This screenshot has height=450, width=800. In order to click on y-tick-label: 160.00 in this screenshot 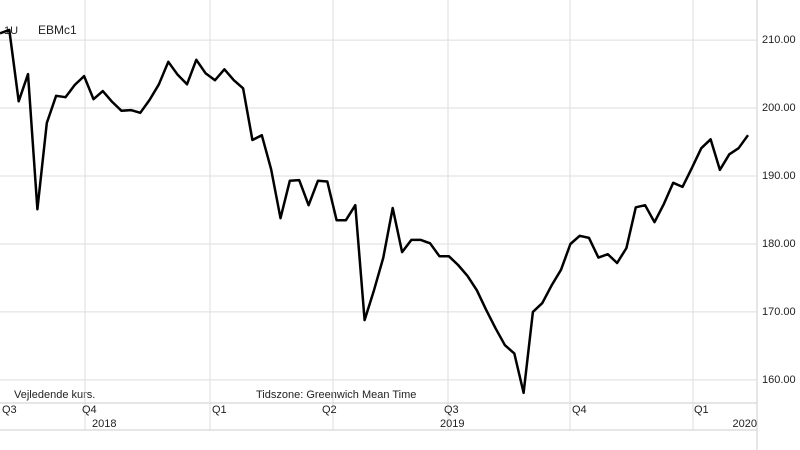, I will do `click(779, 380)`.